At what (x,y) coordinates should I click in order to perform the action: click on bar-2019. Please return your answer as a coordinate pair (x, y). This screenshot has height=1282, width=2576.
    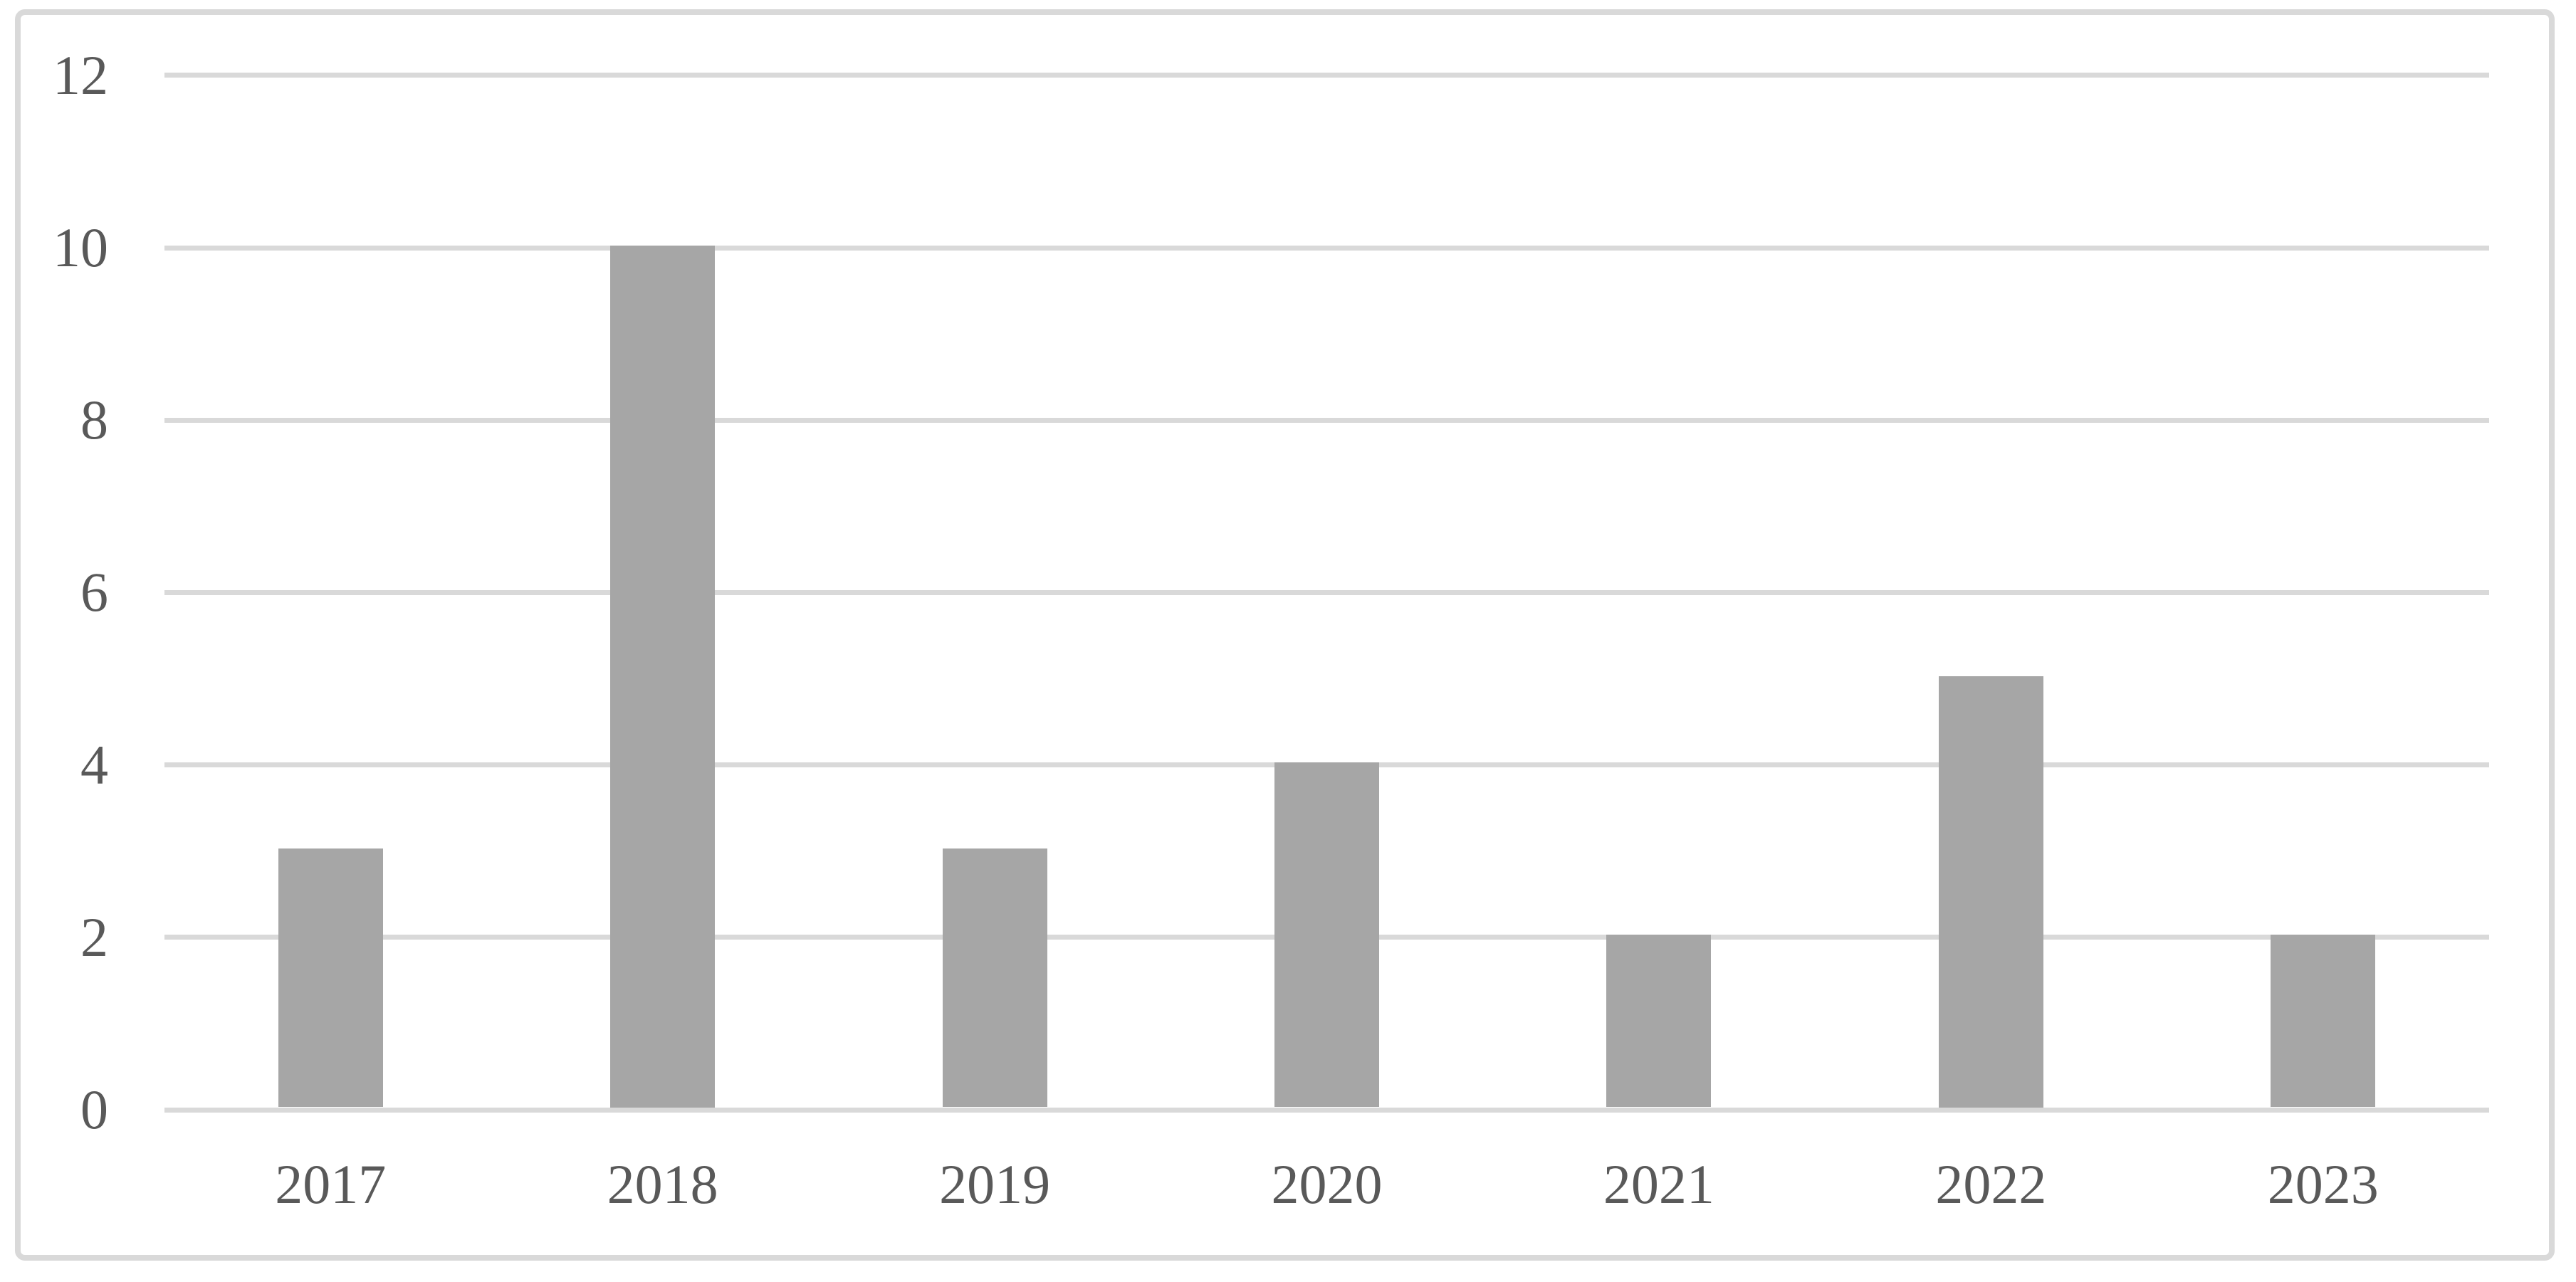
    Looking at the image, I should click on (994, 978).